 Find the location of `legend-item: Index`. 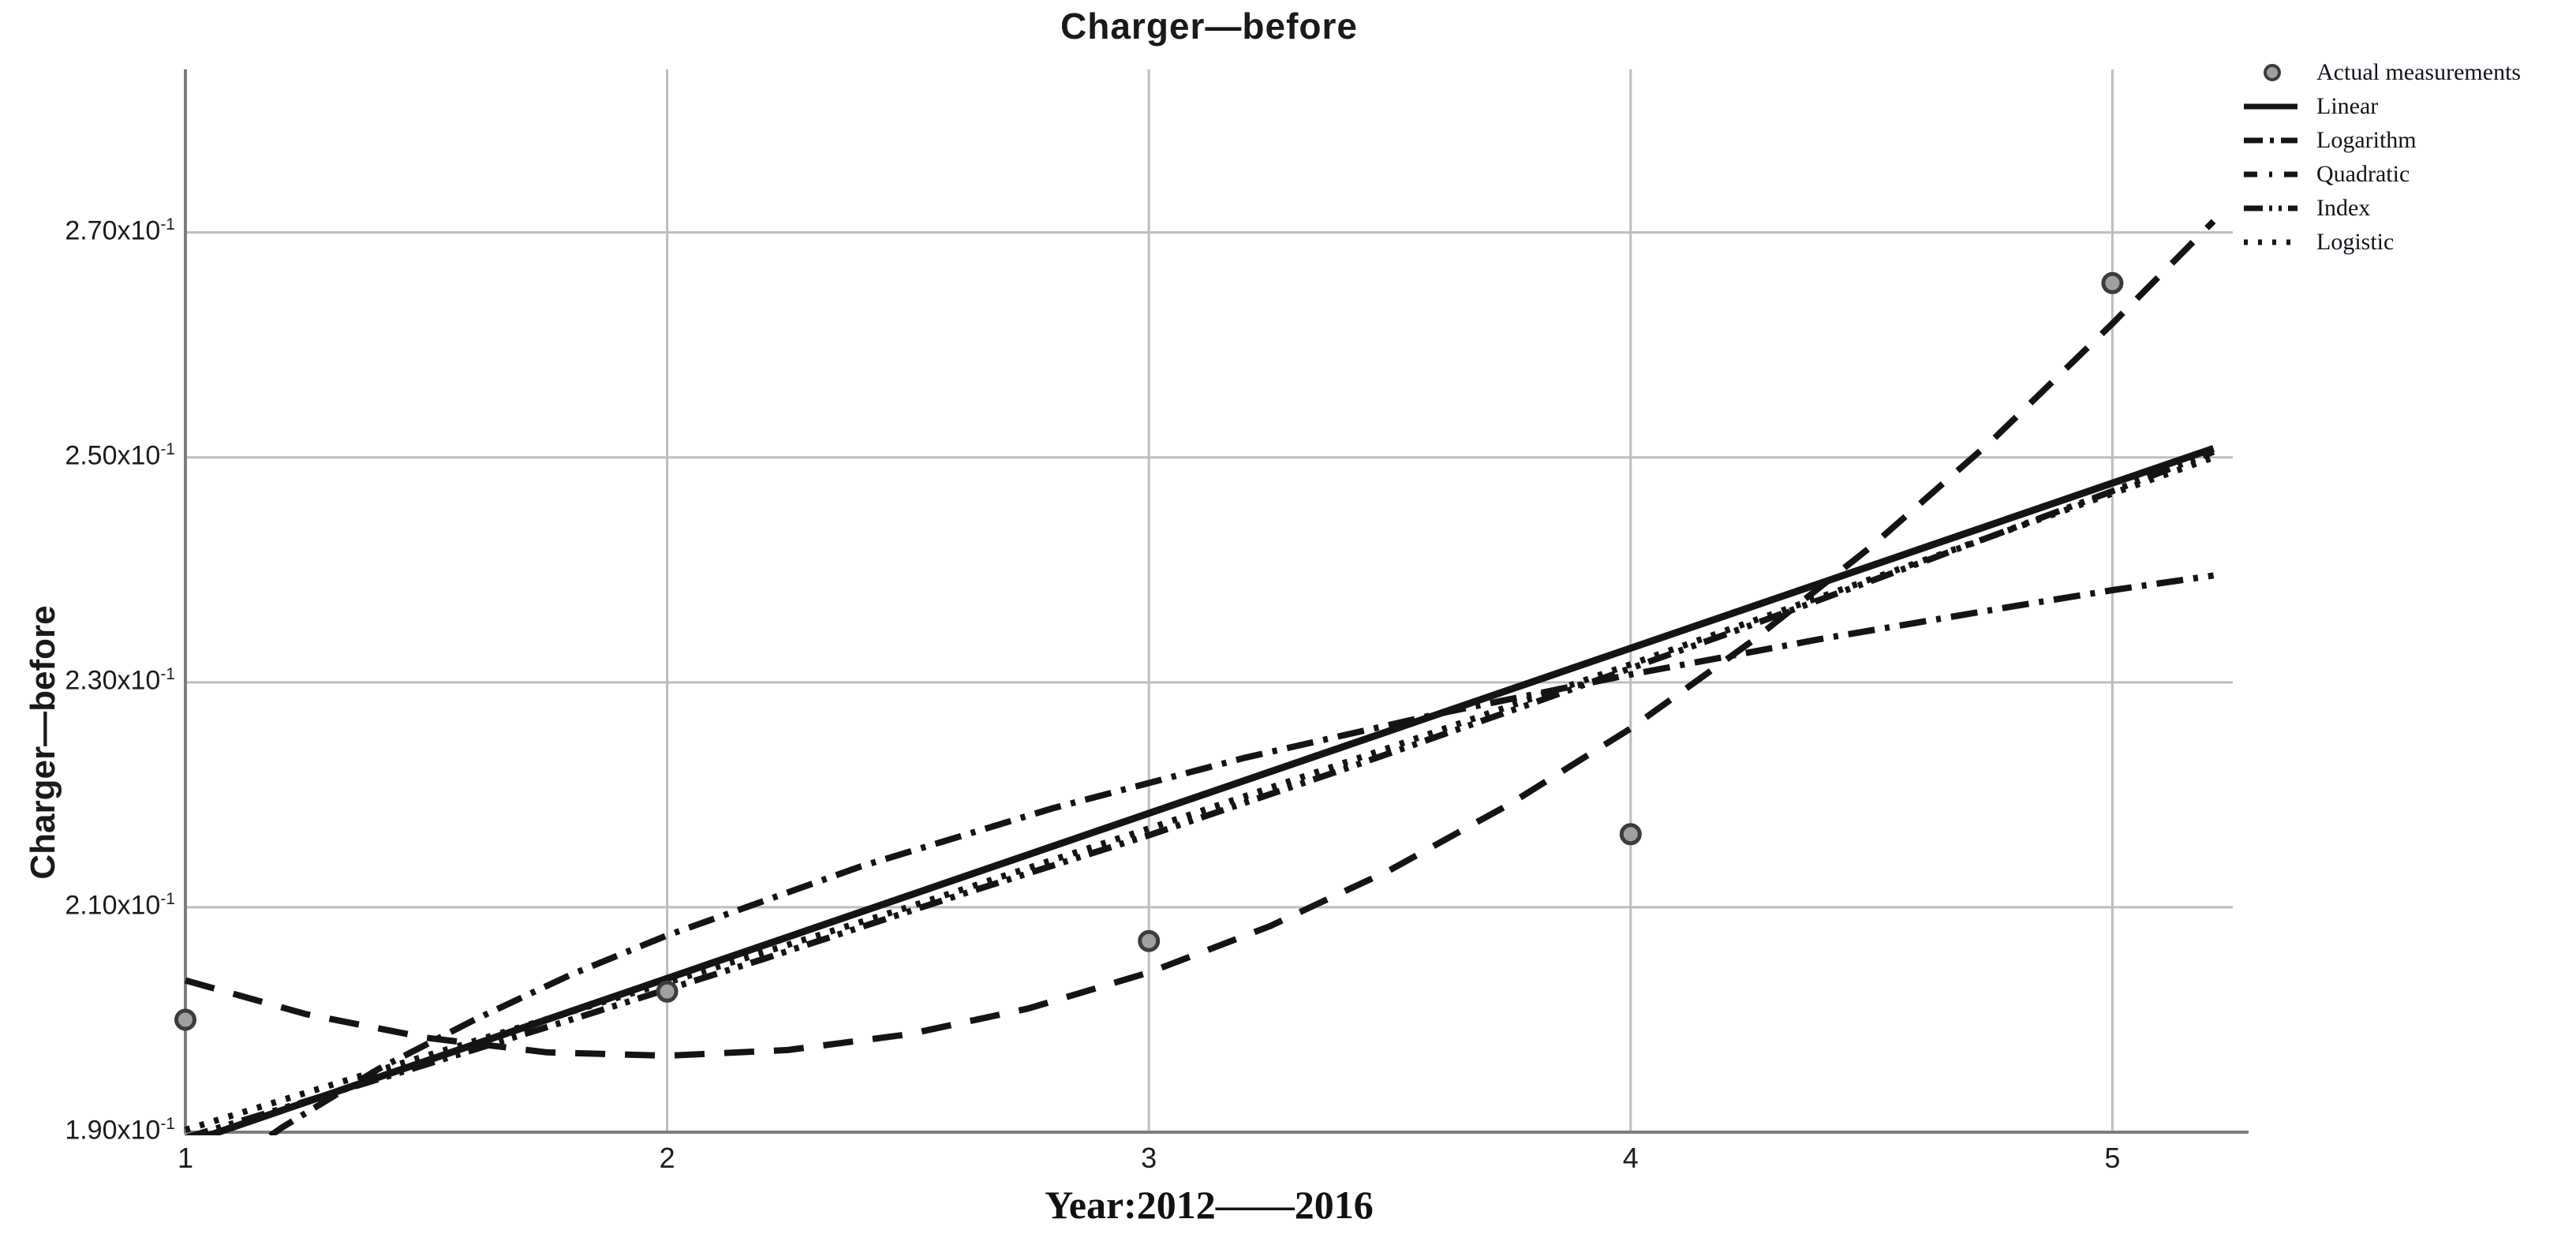

legend-item: Index is located at coordinates (2381, 208).